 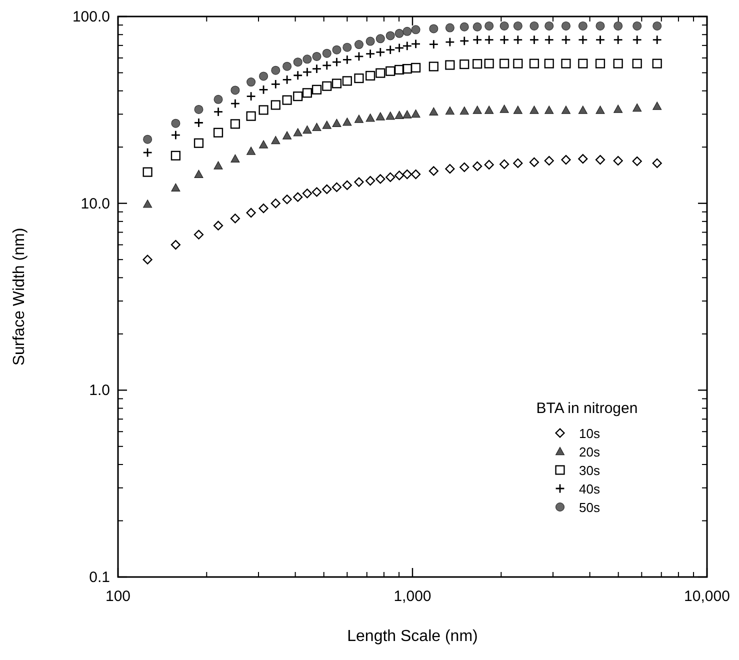 I want to click on legend-title: BTA in nitrogen, so click(x=587, y=408).